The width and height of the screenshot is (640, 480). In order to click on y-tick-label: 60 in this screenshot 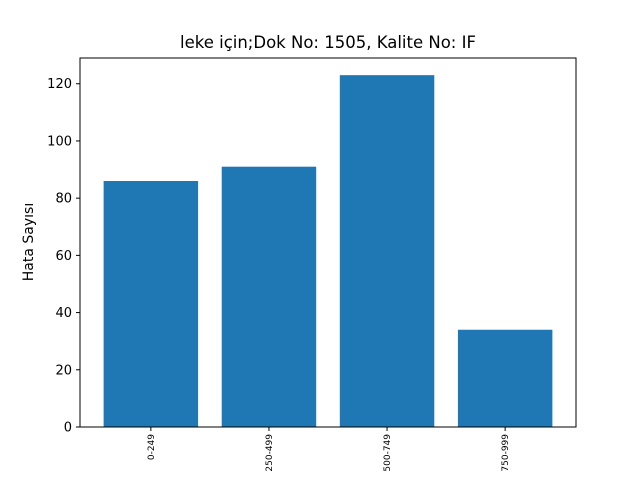, I will do `click(63, 256)`.